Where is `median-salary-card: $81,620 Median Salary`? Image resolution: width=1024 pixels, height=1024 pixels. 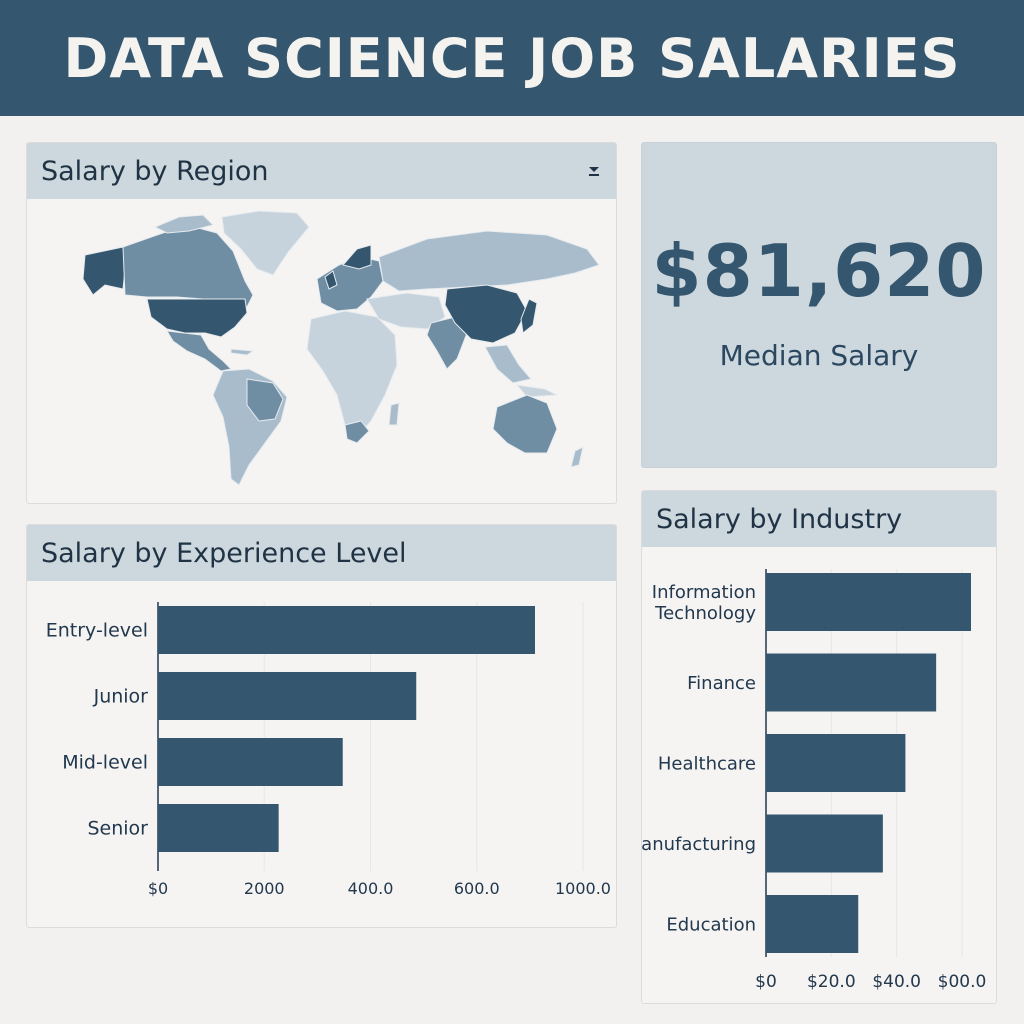 median-salary-card: $81,620 Median Salary is located at coordinates (819, 305).